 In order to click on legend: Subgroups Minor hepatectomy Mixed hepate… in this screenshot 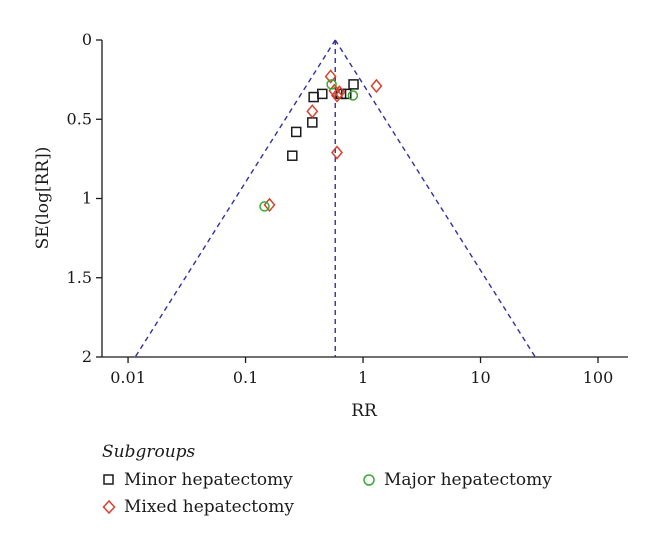, I will do `click(362, 487)`.